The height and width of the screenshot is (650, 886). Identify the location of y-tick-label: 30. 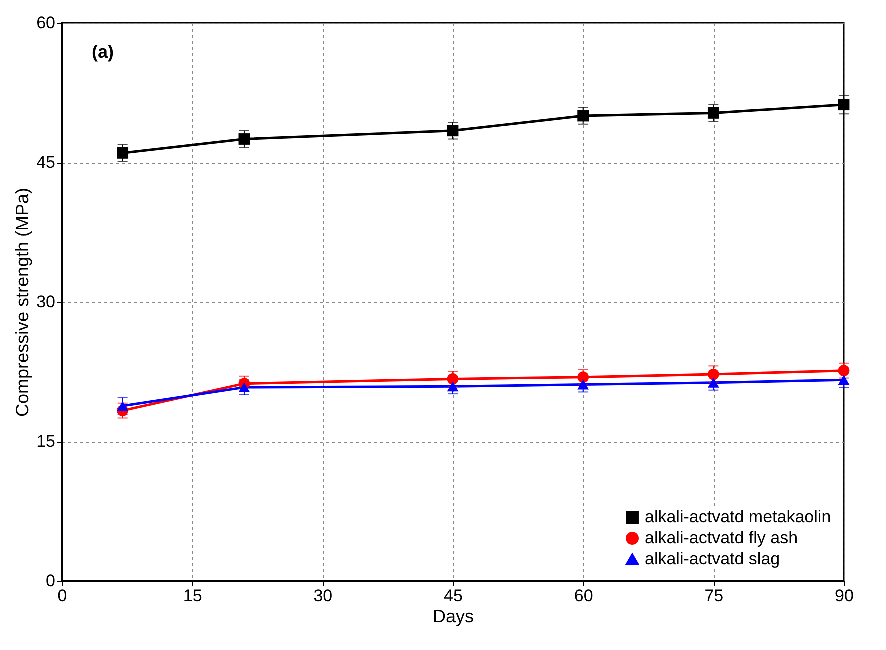
(46, 302).